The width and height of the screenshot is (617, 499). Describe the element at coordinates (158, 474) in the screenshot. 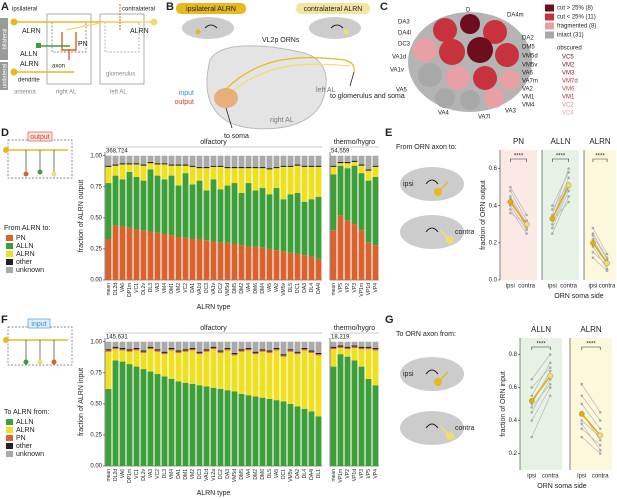

I see `x-tick-label: VC2` at that location.